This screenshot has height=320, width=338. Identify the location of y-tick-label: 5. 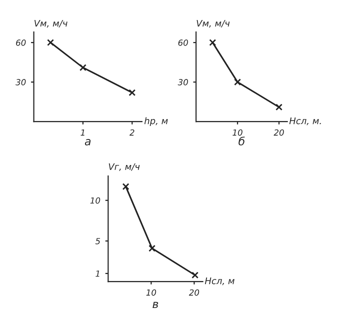
(97, 241).